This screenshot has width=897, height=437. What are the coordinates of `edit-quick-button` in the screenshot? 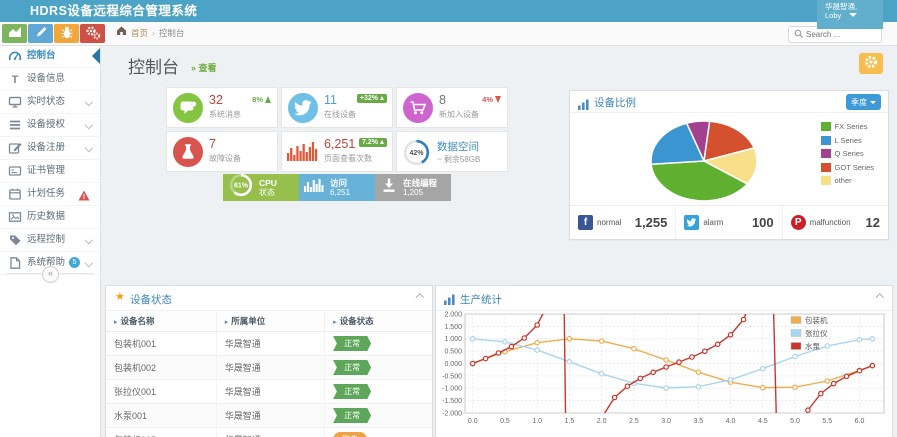 It's located at (40, 33).